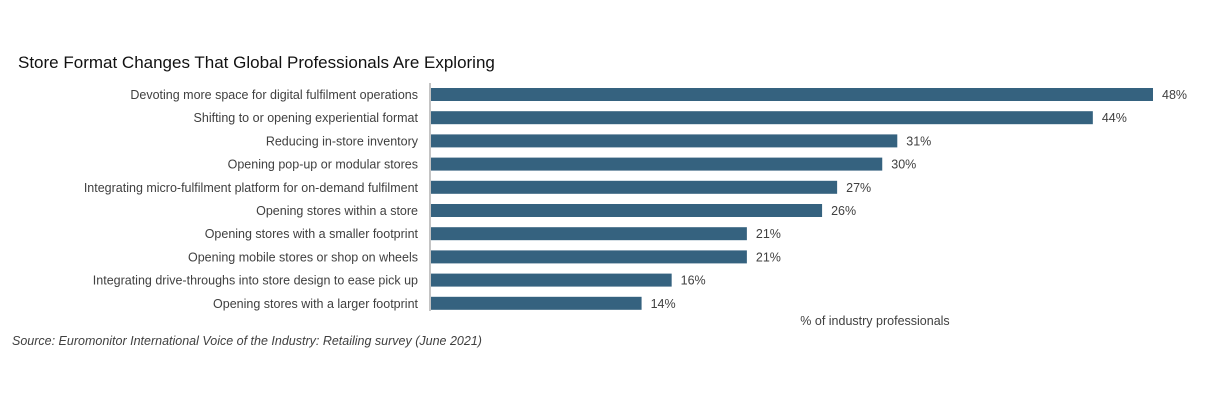  What do you see at coordinates (1114, 118) in the screenshot?
I see `data-label: 44%` at bounding box center [1114, 118].